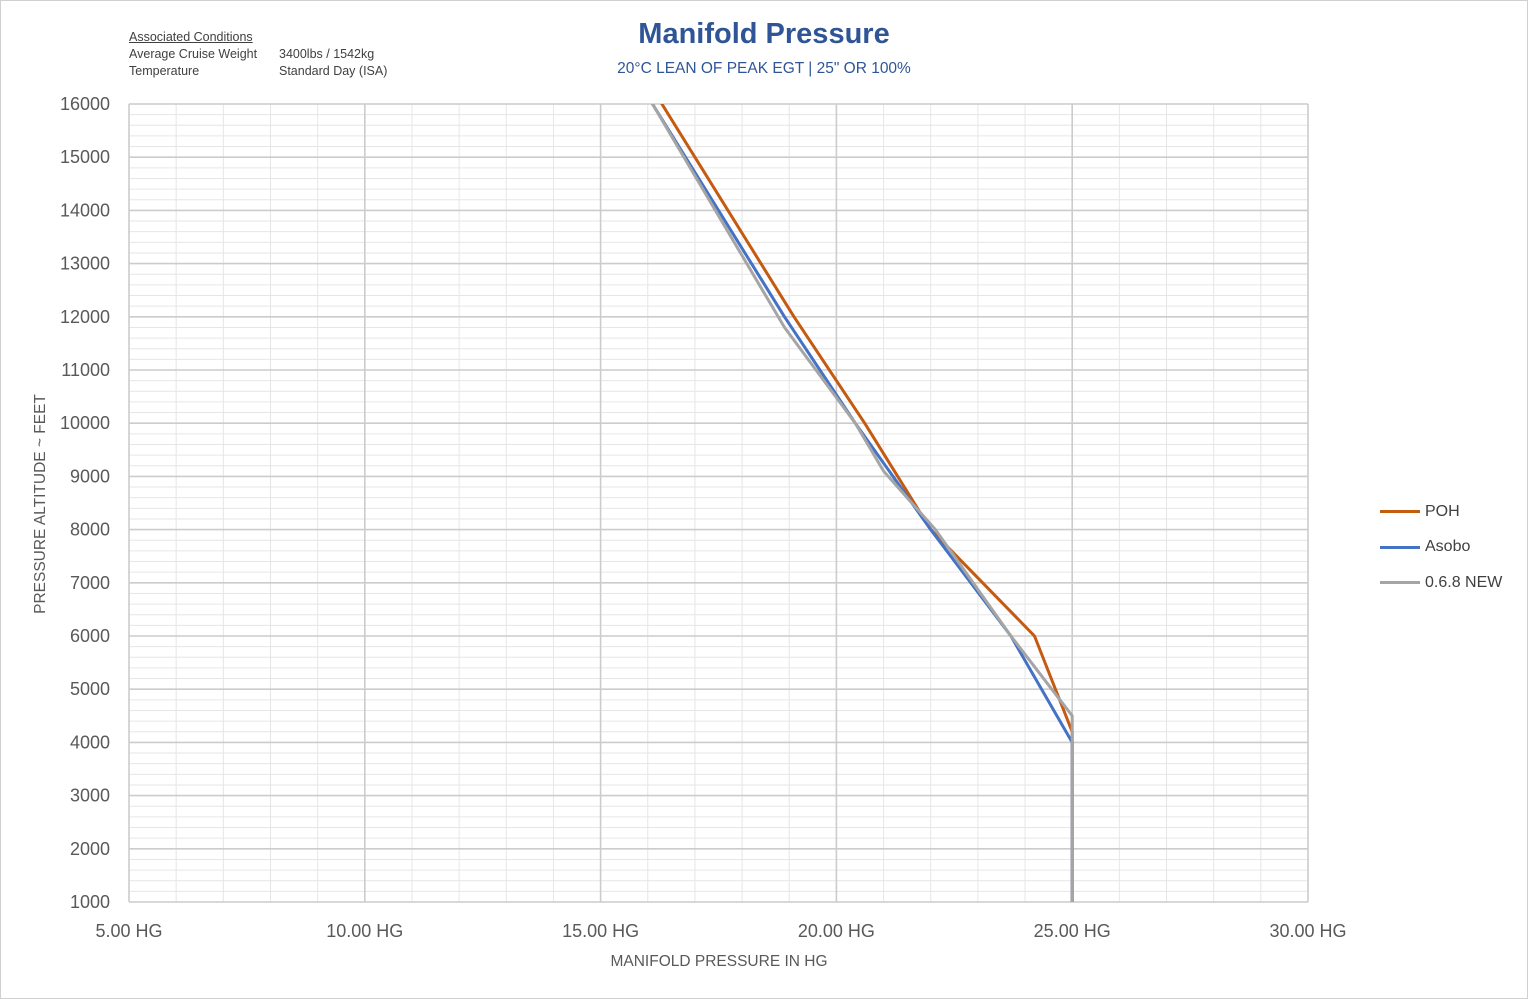 This screenshot has height=999, width=1528. What do you see at coordinates (90, 689) in the screenshot?
I see `y-tick-label: 5000` at bounding box center [90, 689].